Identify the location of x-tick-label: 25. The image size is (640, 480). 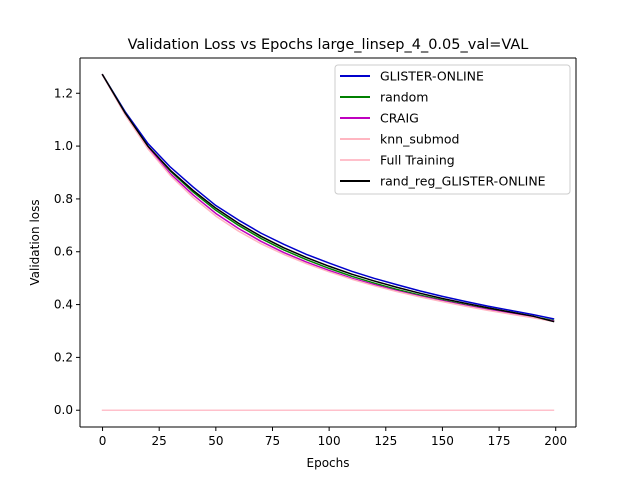
(159, 441).